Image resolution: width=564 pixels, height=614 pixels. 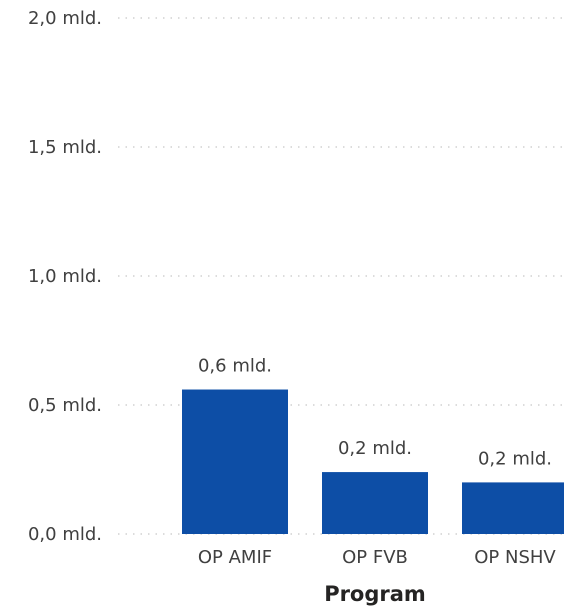 I want to click on y-tick-label: 2,0 mld., so click(x=65, y=18).